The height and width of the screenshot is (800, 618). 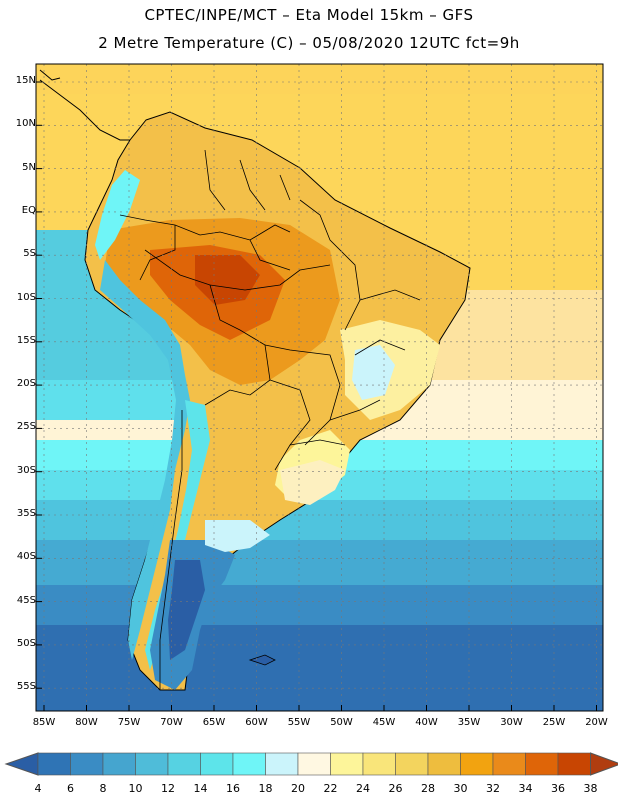 What do you see at coordinates (214, 722) in the screenshot?
I see `lon-label-65W: 65W` at bounding box center [214, 722].